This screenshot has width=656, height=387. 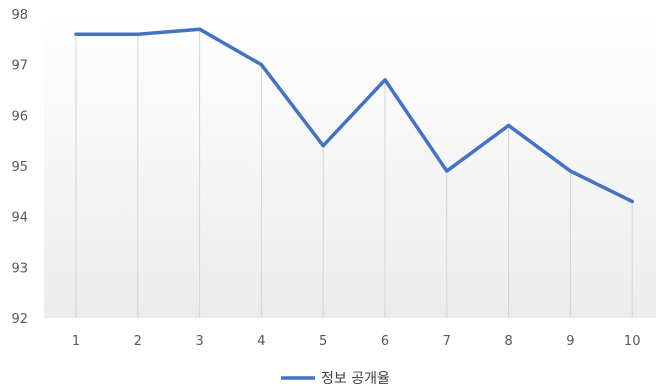 I want to click on x-tick-label: 7, so click(x=447, y=341).